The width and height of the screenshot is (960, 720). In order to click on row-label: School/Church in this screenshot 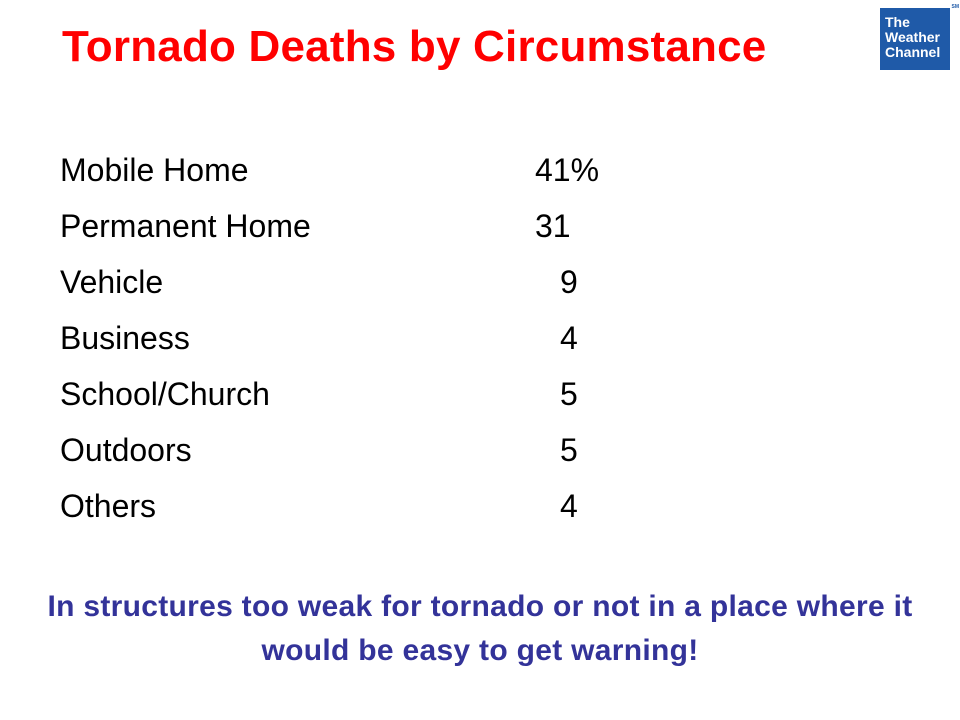, I will do `click(165, 394)`.